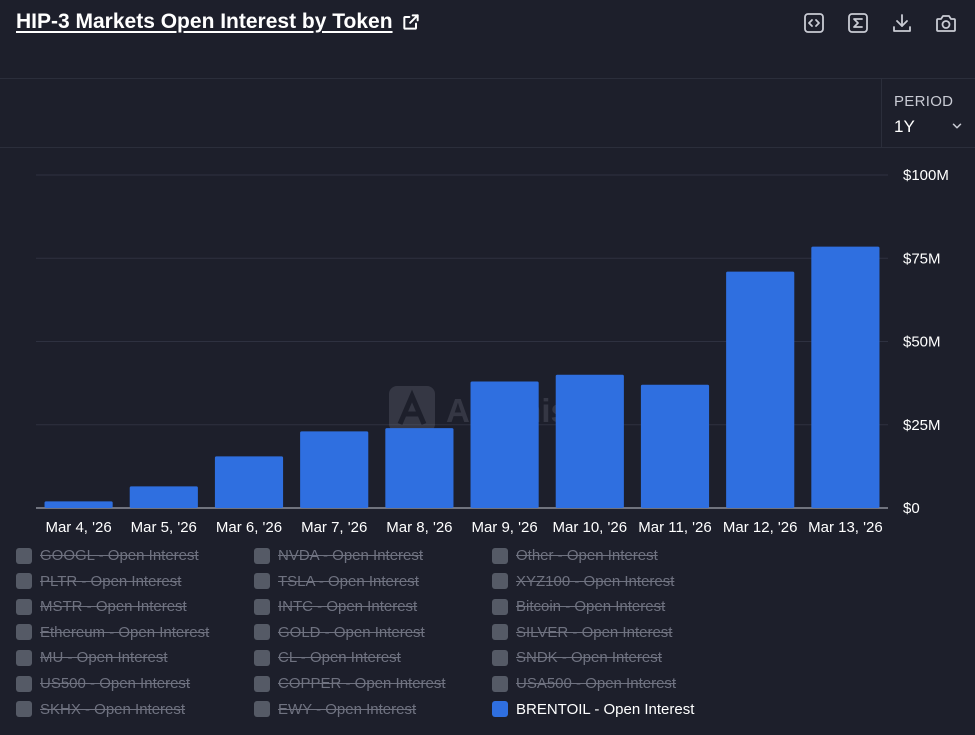  I want to click on screenshot-button, so click(946, 23).